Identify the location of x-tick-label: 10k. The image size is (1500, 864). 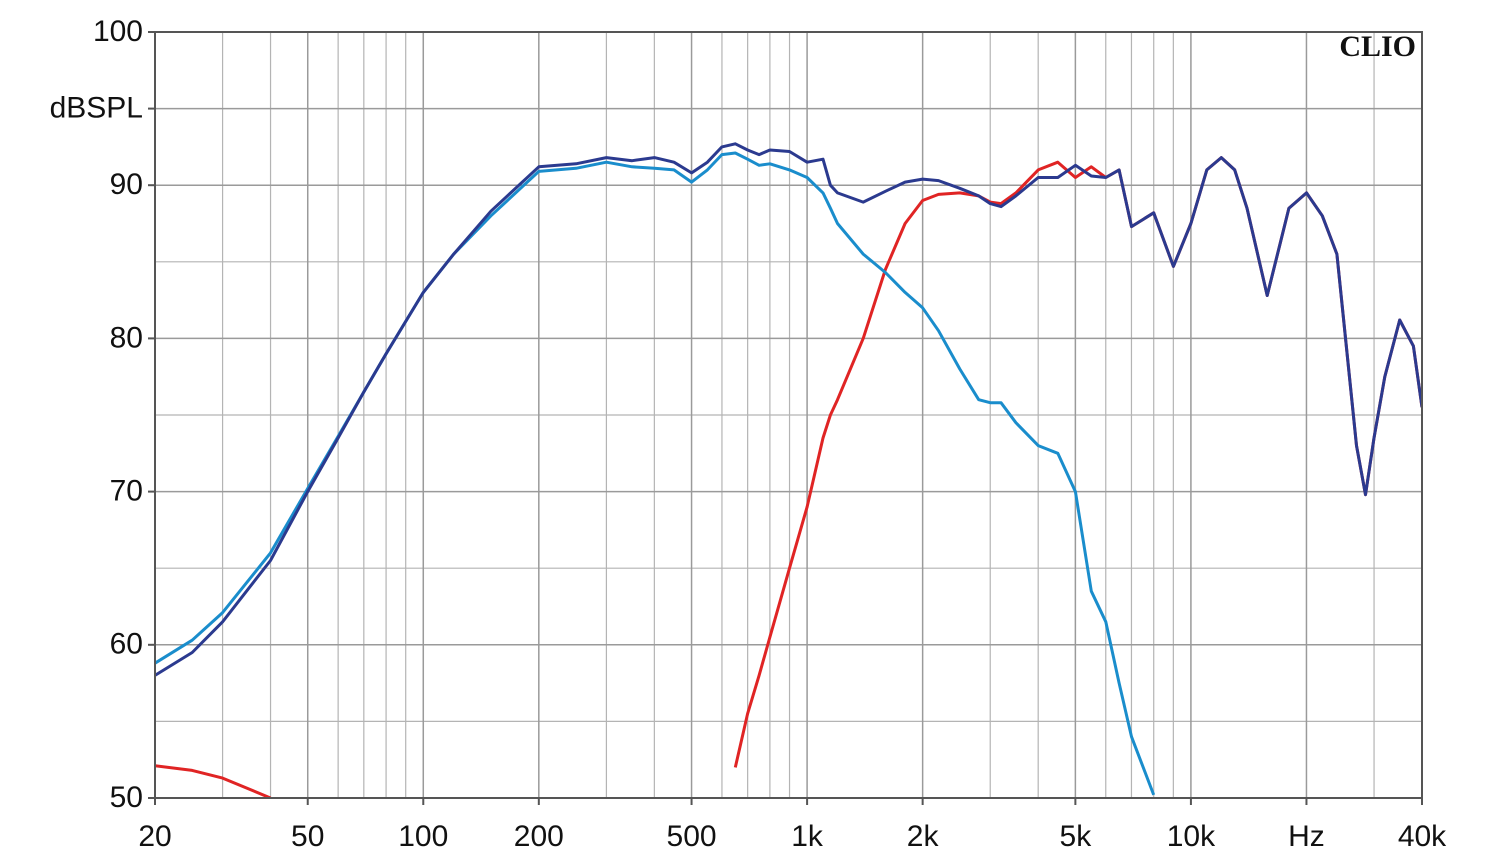
(1191, 836).